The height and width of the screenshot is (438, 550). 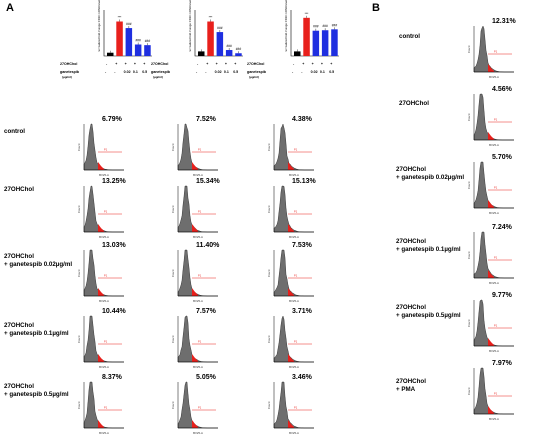 What do you see at coordinates (490, 391) in the screenshot?
I see `histogram-b-5: P1 Count BV25-A` at bounding box center [490, 391].